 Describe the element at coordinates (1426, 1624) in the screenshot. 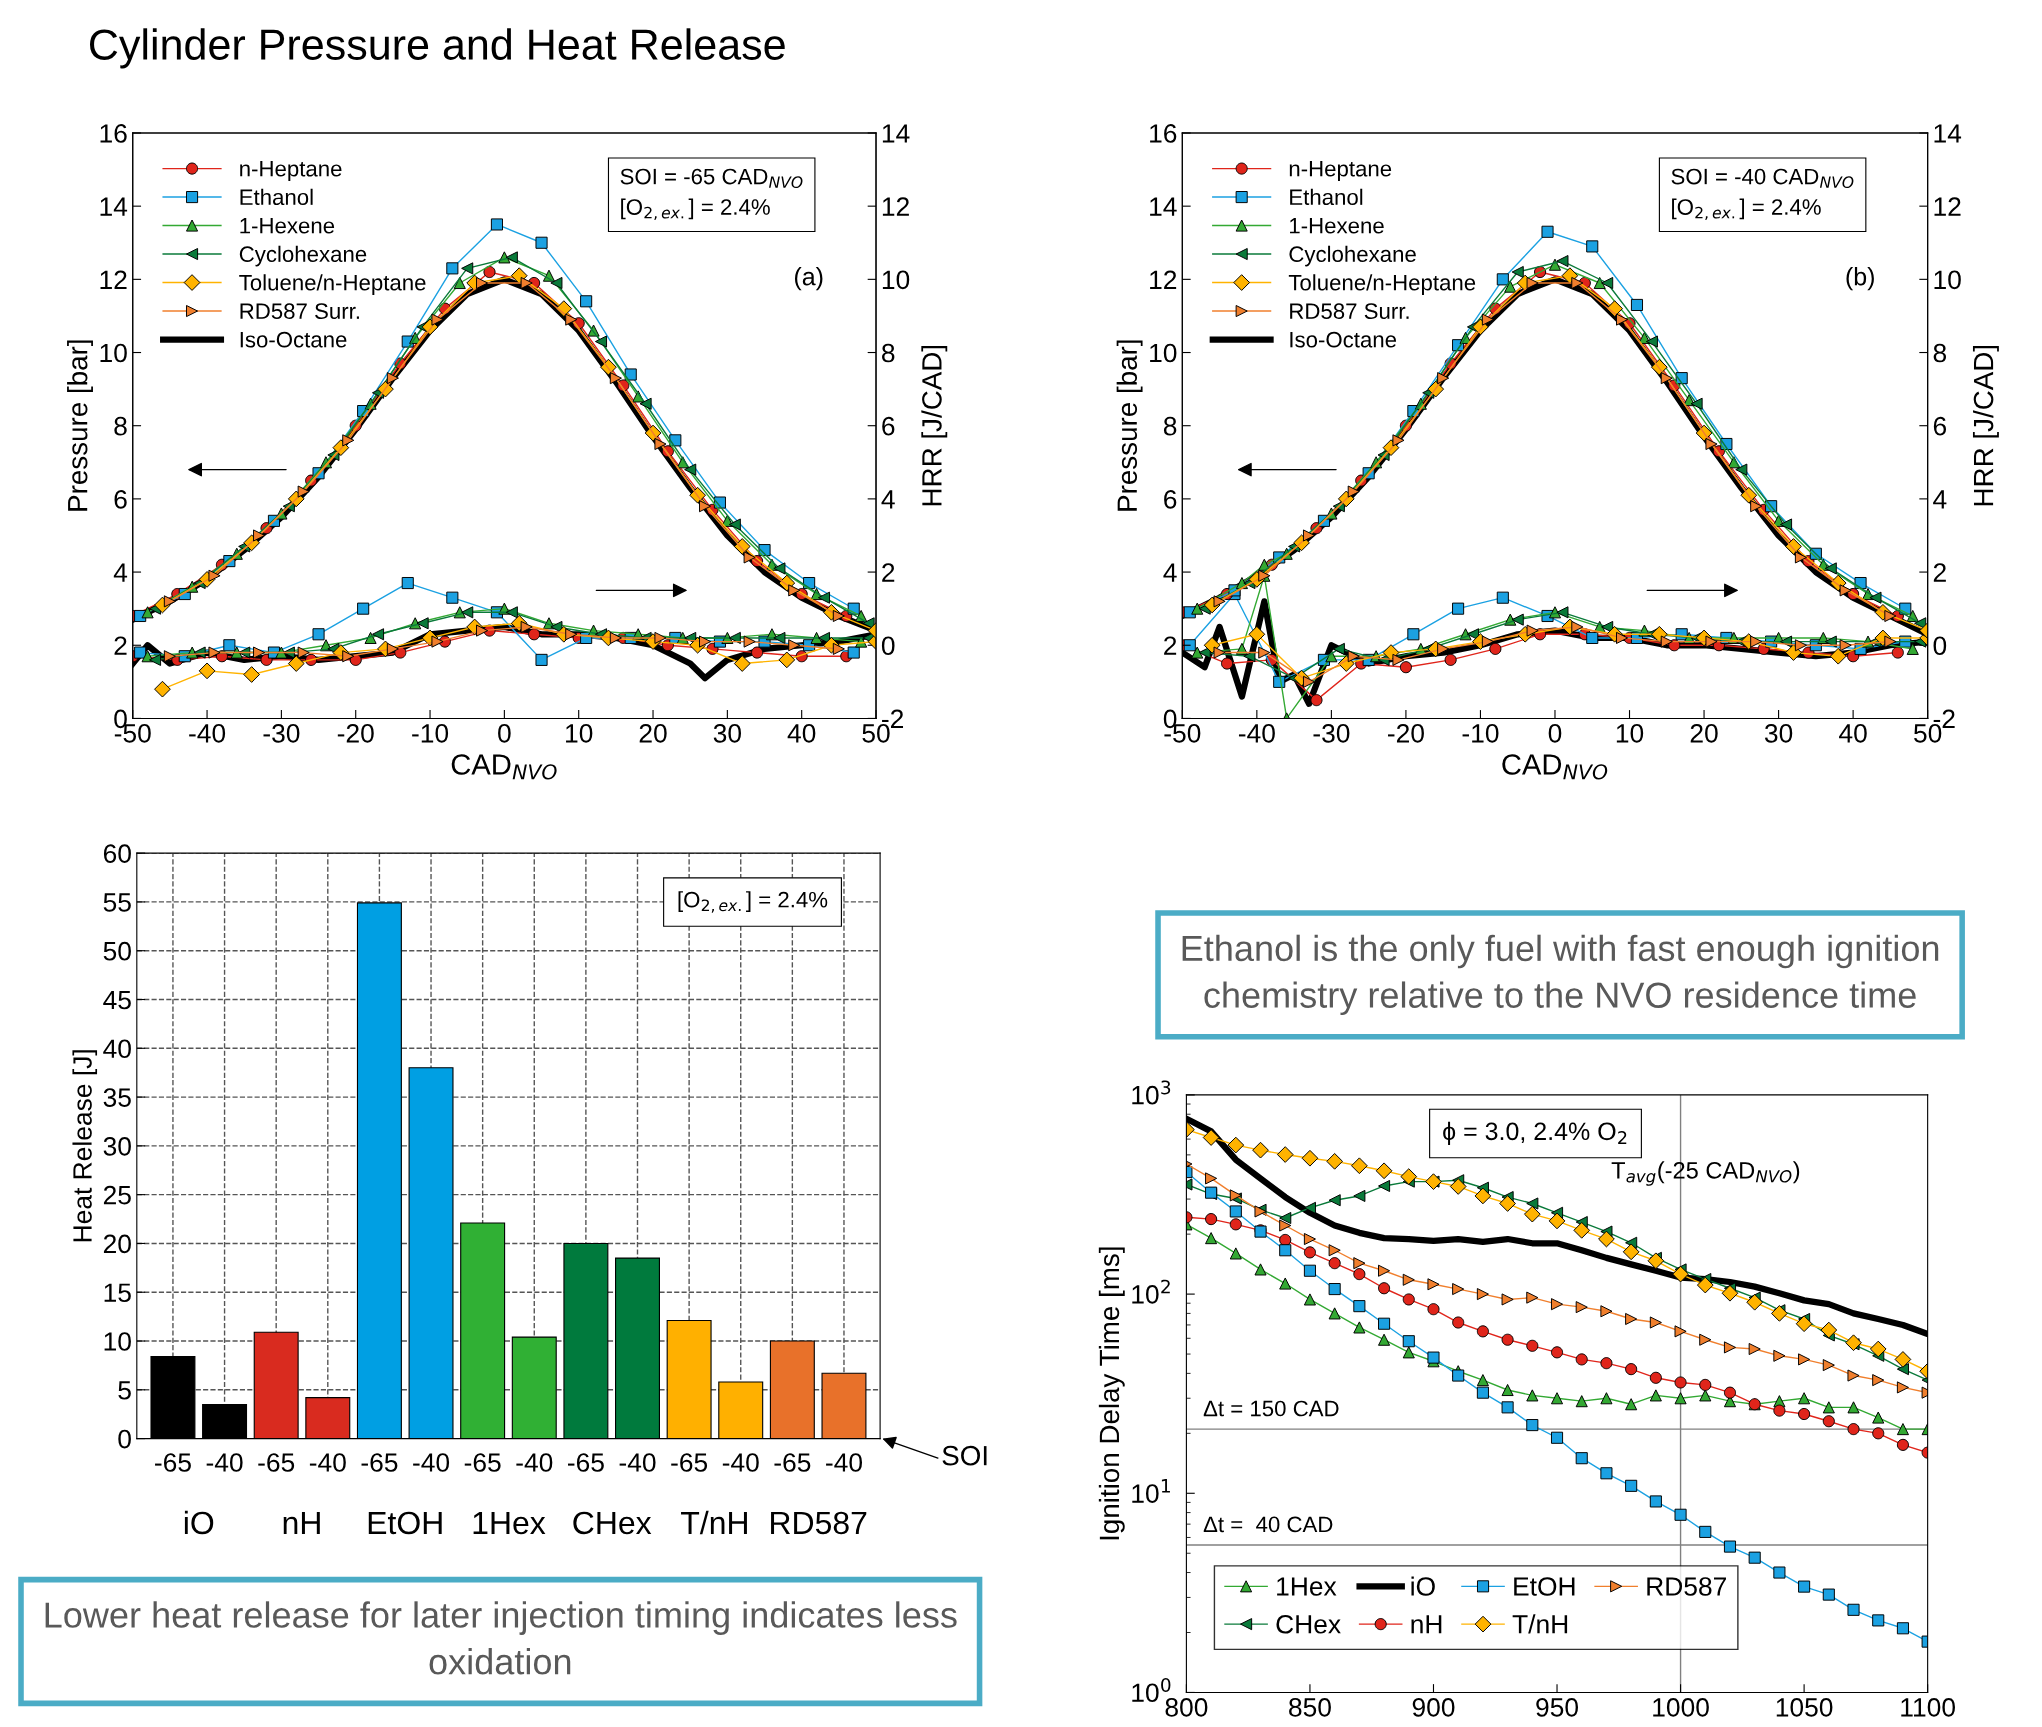

I see `legend-label: nH` at that location.